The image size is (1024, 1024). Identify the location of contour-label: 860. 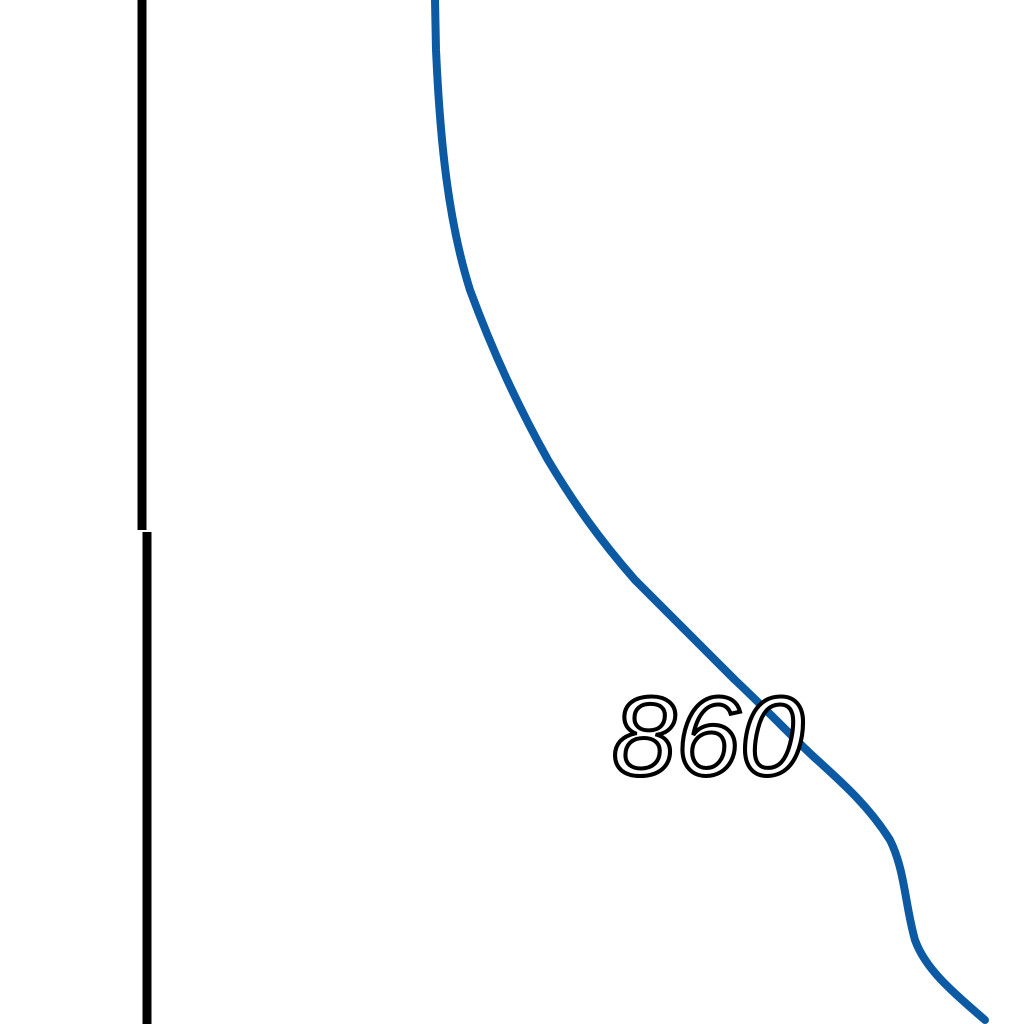
(708, 736).